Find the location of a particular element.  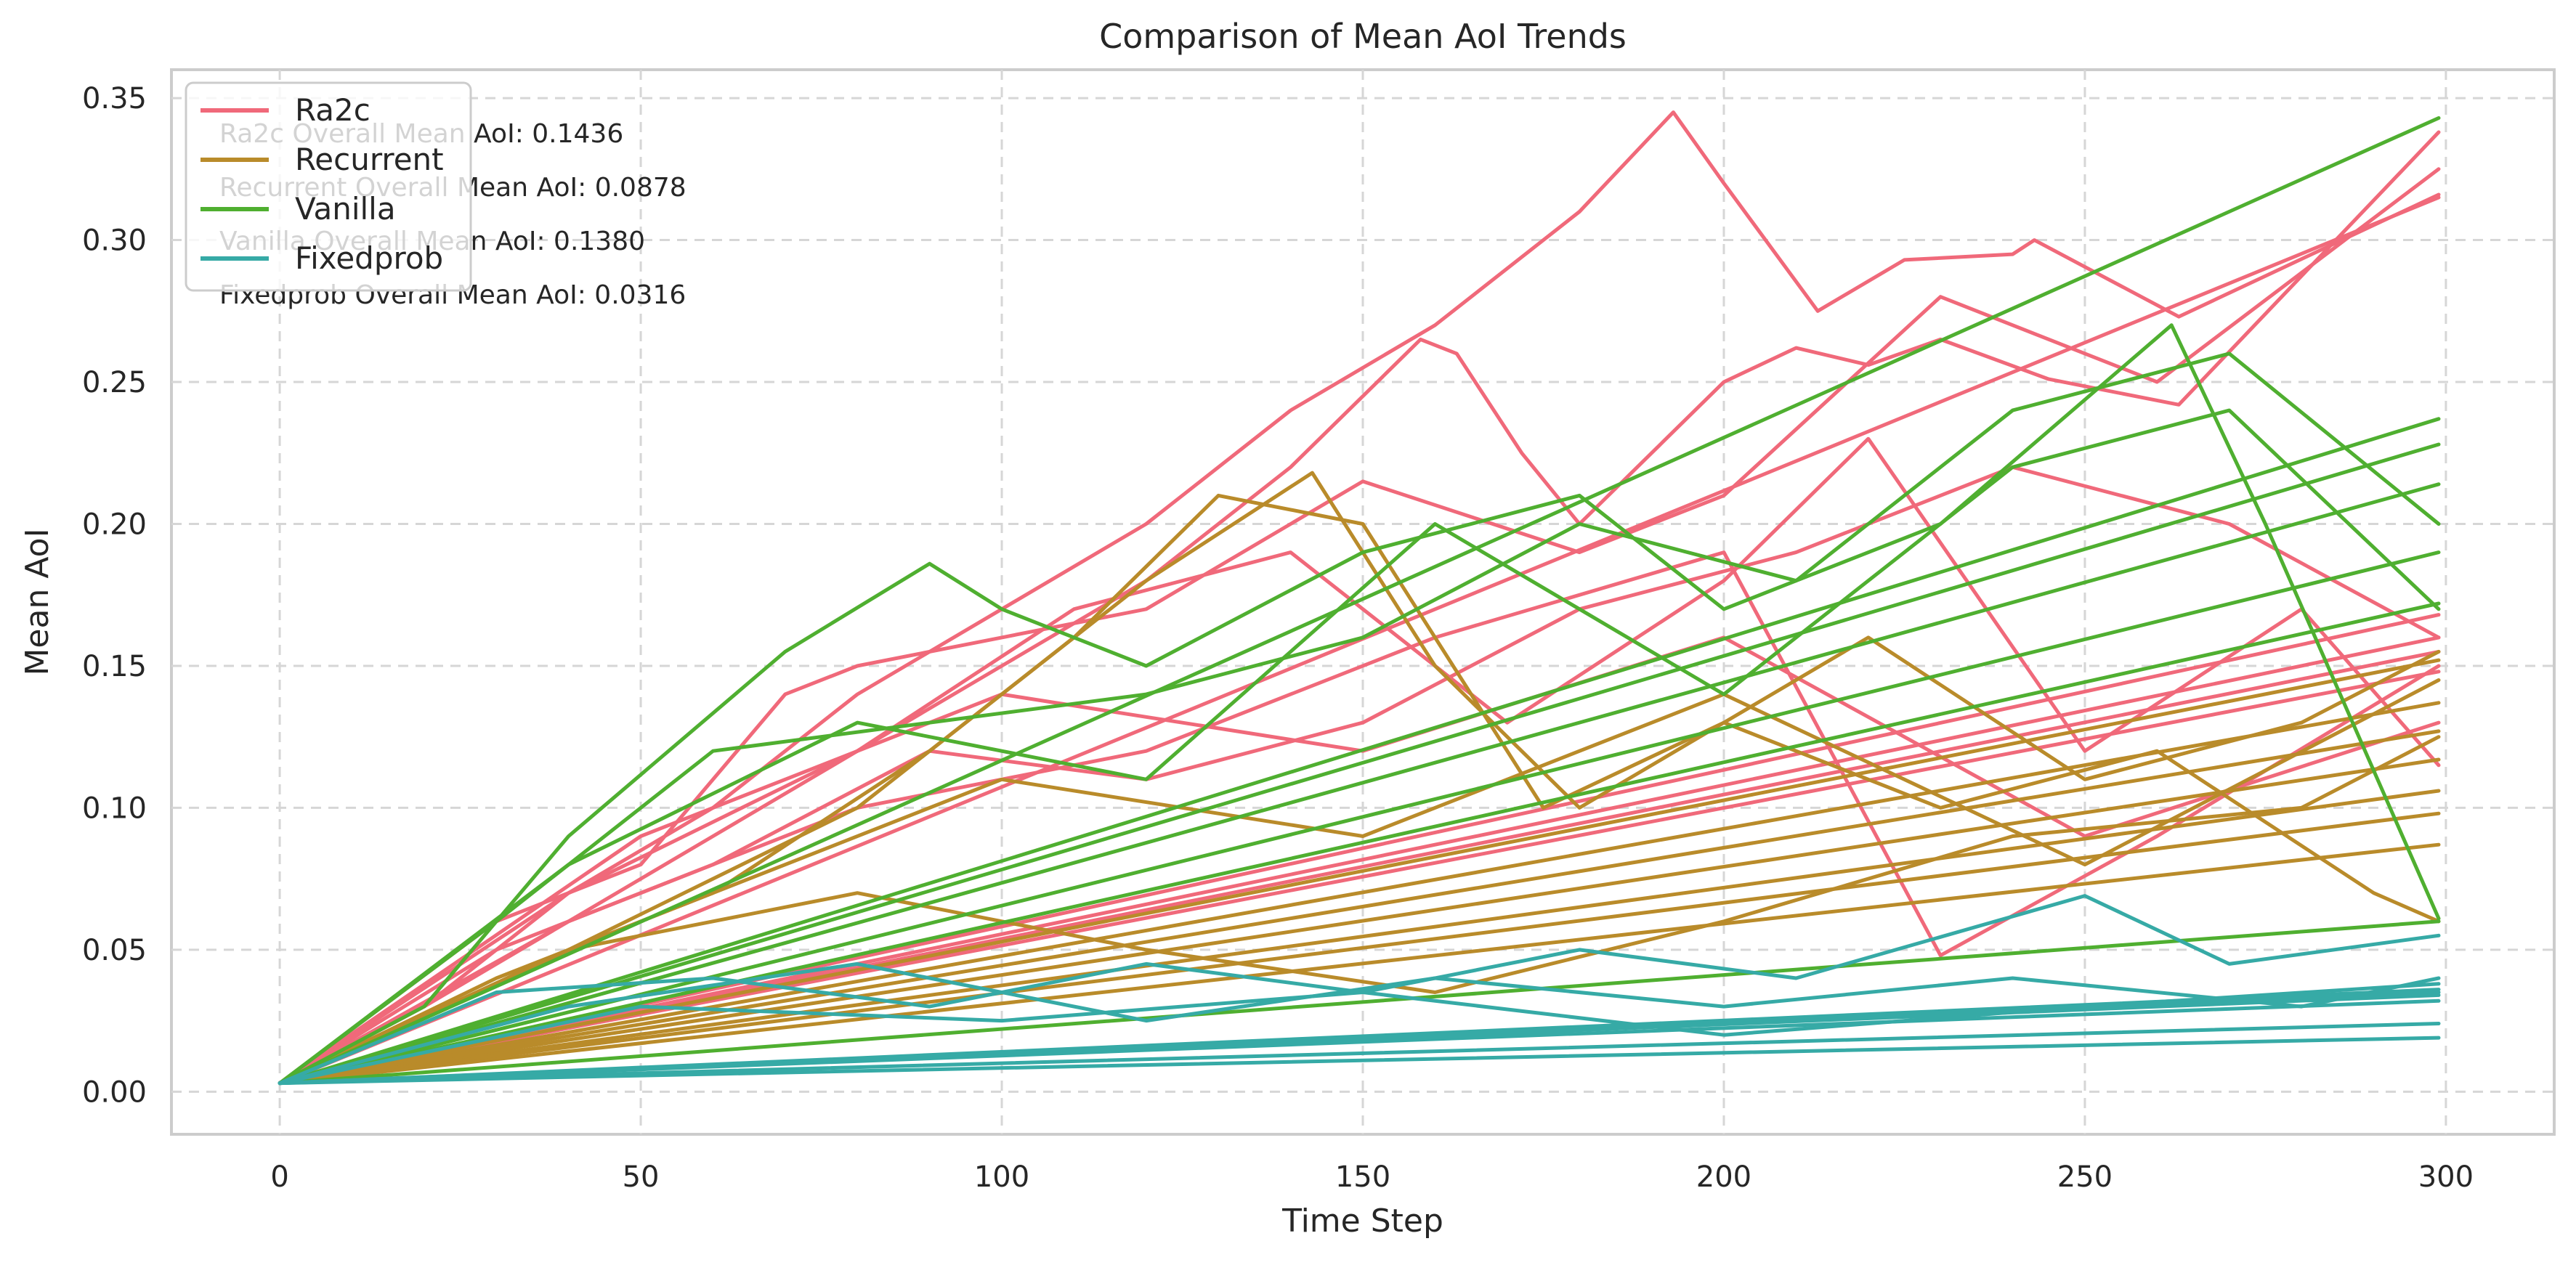

y-axis-label: Mean AoI is located at coordinates (37, 602).